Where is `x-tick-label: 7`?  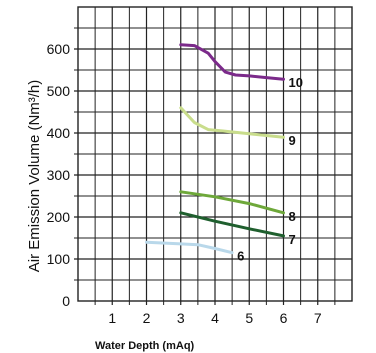 x-tick-label: 7 is located at coordinates (318, 318).